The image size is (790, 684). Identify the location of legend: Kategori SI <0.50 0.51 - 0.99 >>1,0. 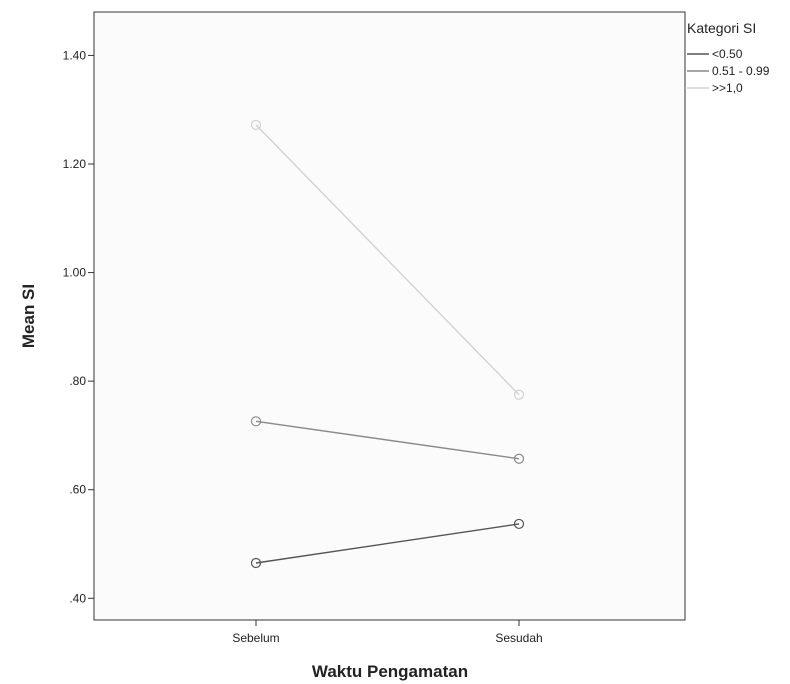
(728, 57).